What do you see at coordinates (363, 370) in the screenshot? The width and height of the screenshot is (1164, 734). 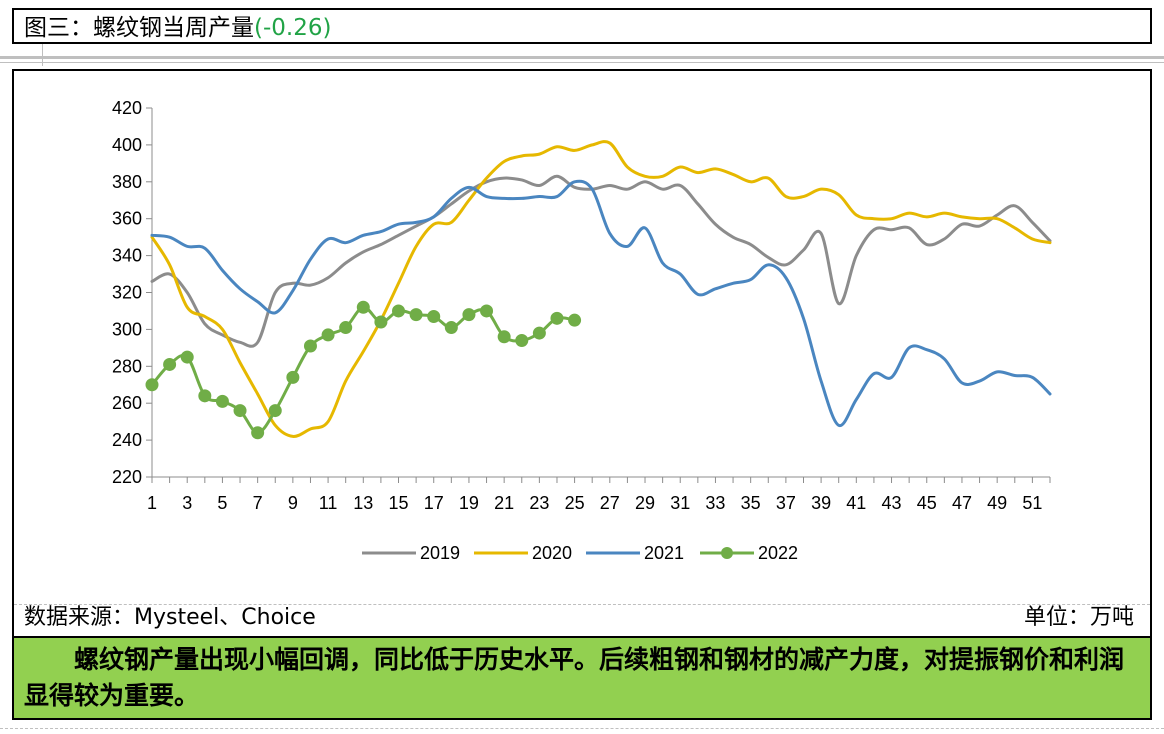 I see `series-line-2022` at bounding box center [363, 370].